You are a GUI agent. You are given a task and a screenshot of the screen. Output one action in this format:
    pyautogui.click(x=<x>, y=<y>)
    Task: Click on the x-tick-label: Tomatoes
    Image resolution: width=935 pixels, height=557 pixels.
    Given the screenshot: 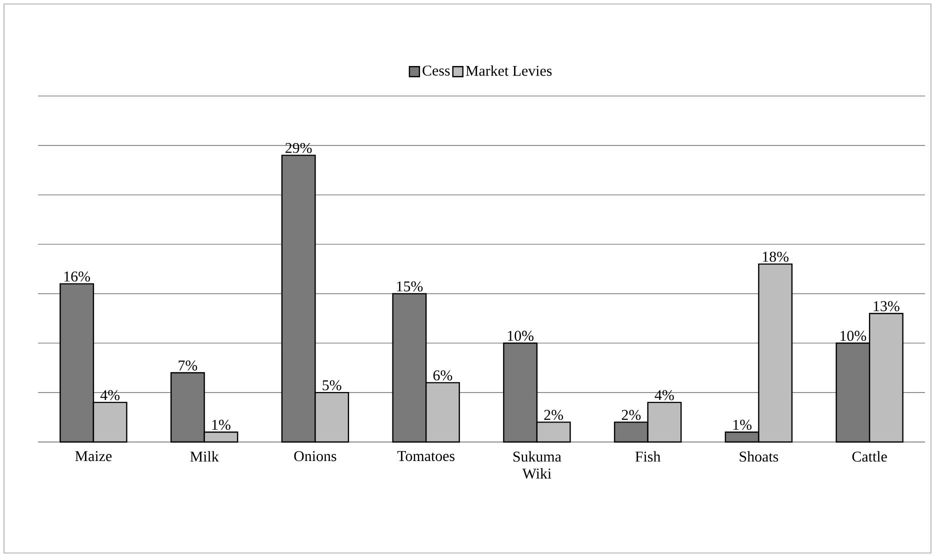 What is the action you would take?
    pyautogui.click(x=425, y=456)
    